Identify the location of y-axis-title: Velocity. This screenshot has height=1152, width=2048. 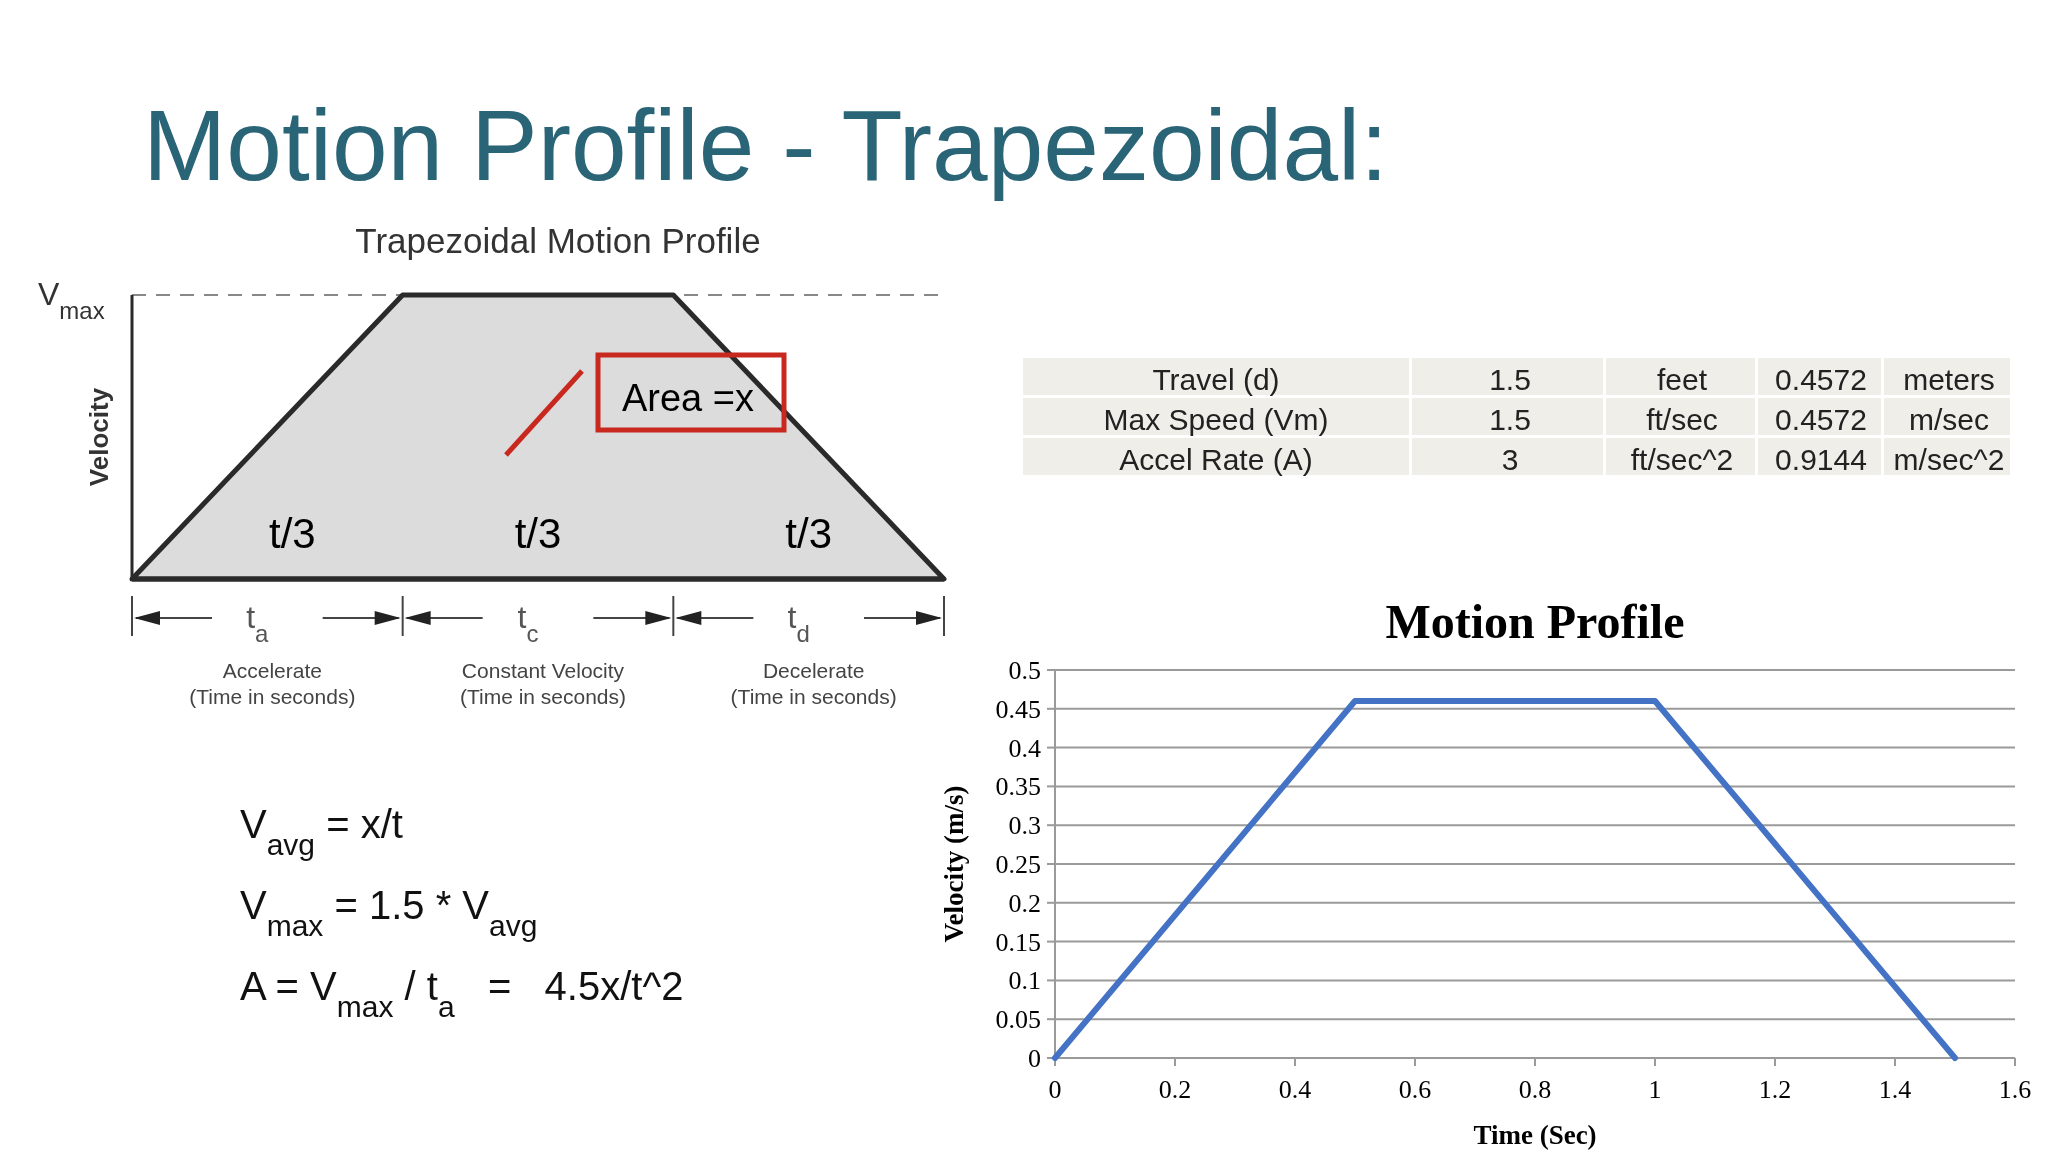
(99, 437).